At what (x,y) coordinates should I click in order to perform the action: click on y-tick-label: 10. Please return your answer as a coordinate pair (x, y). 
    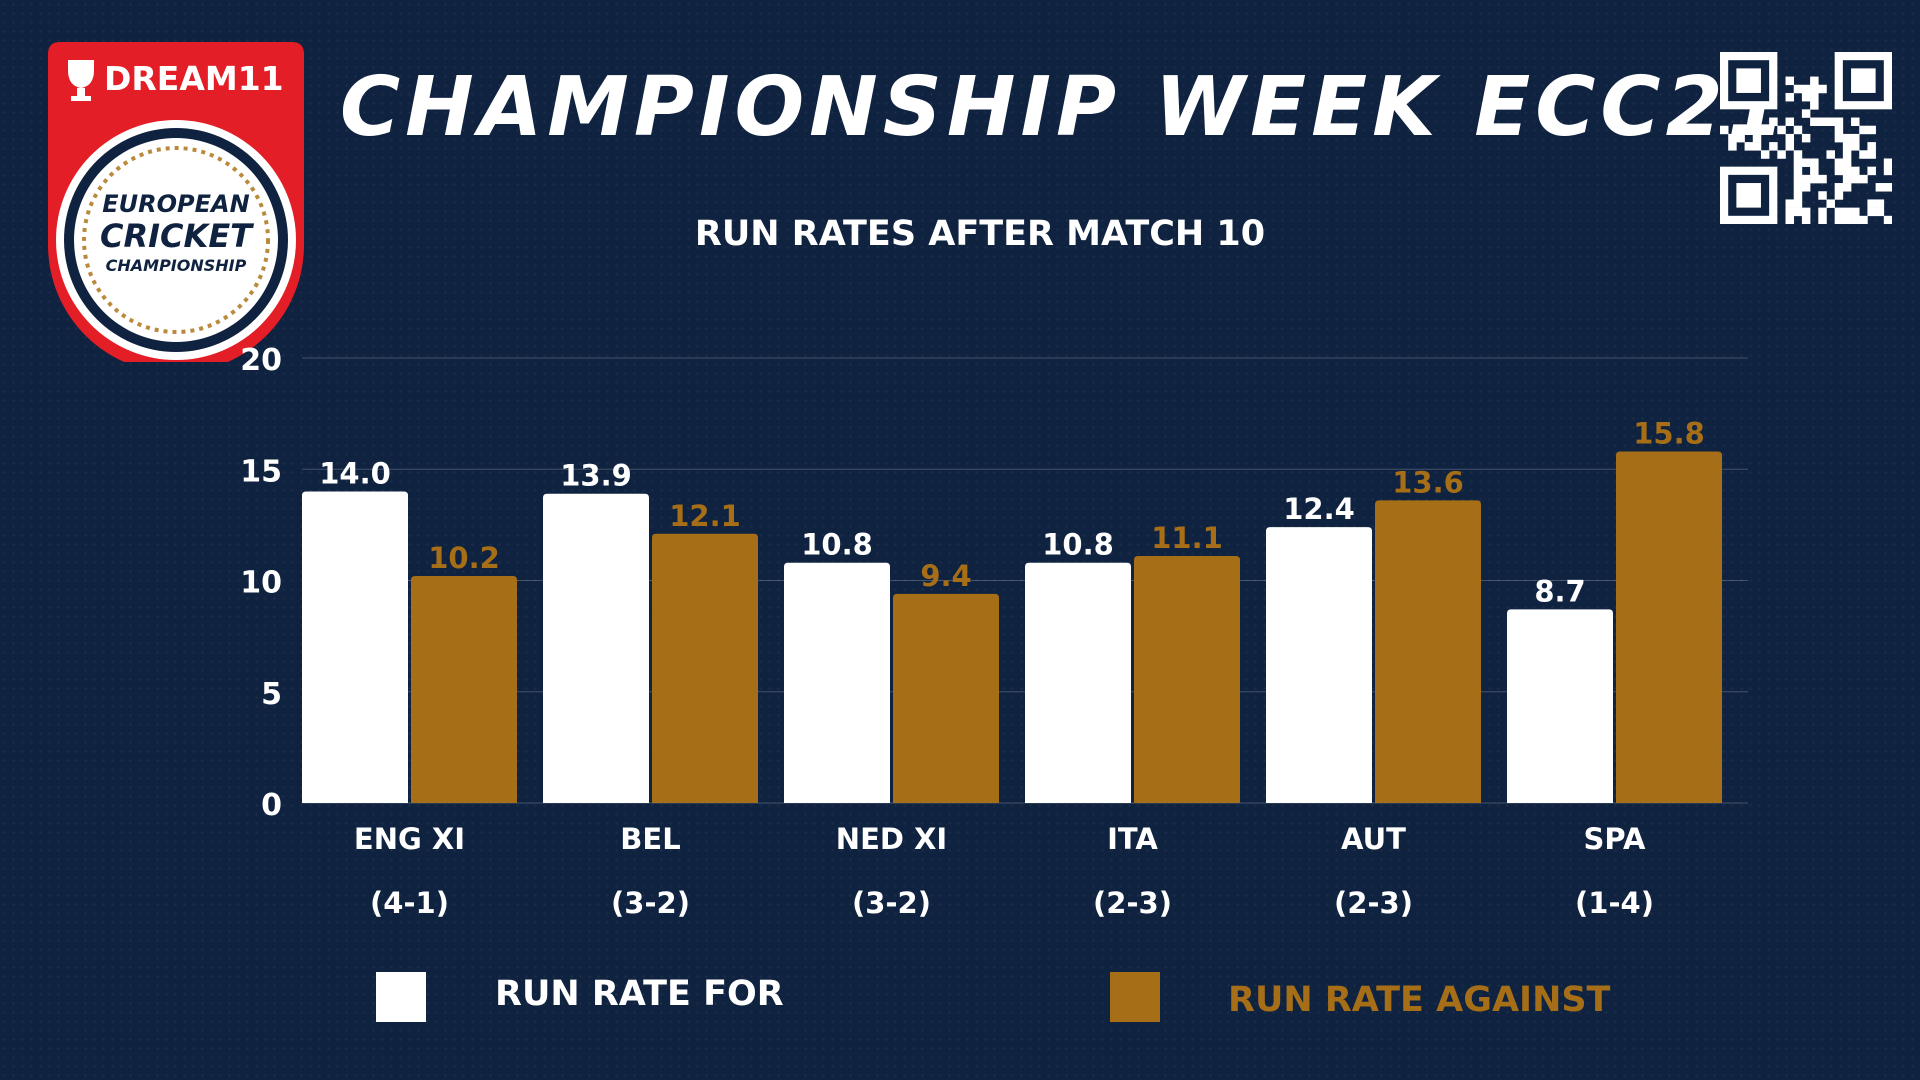
    Looking at the image, I should click on (261, 583).